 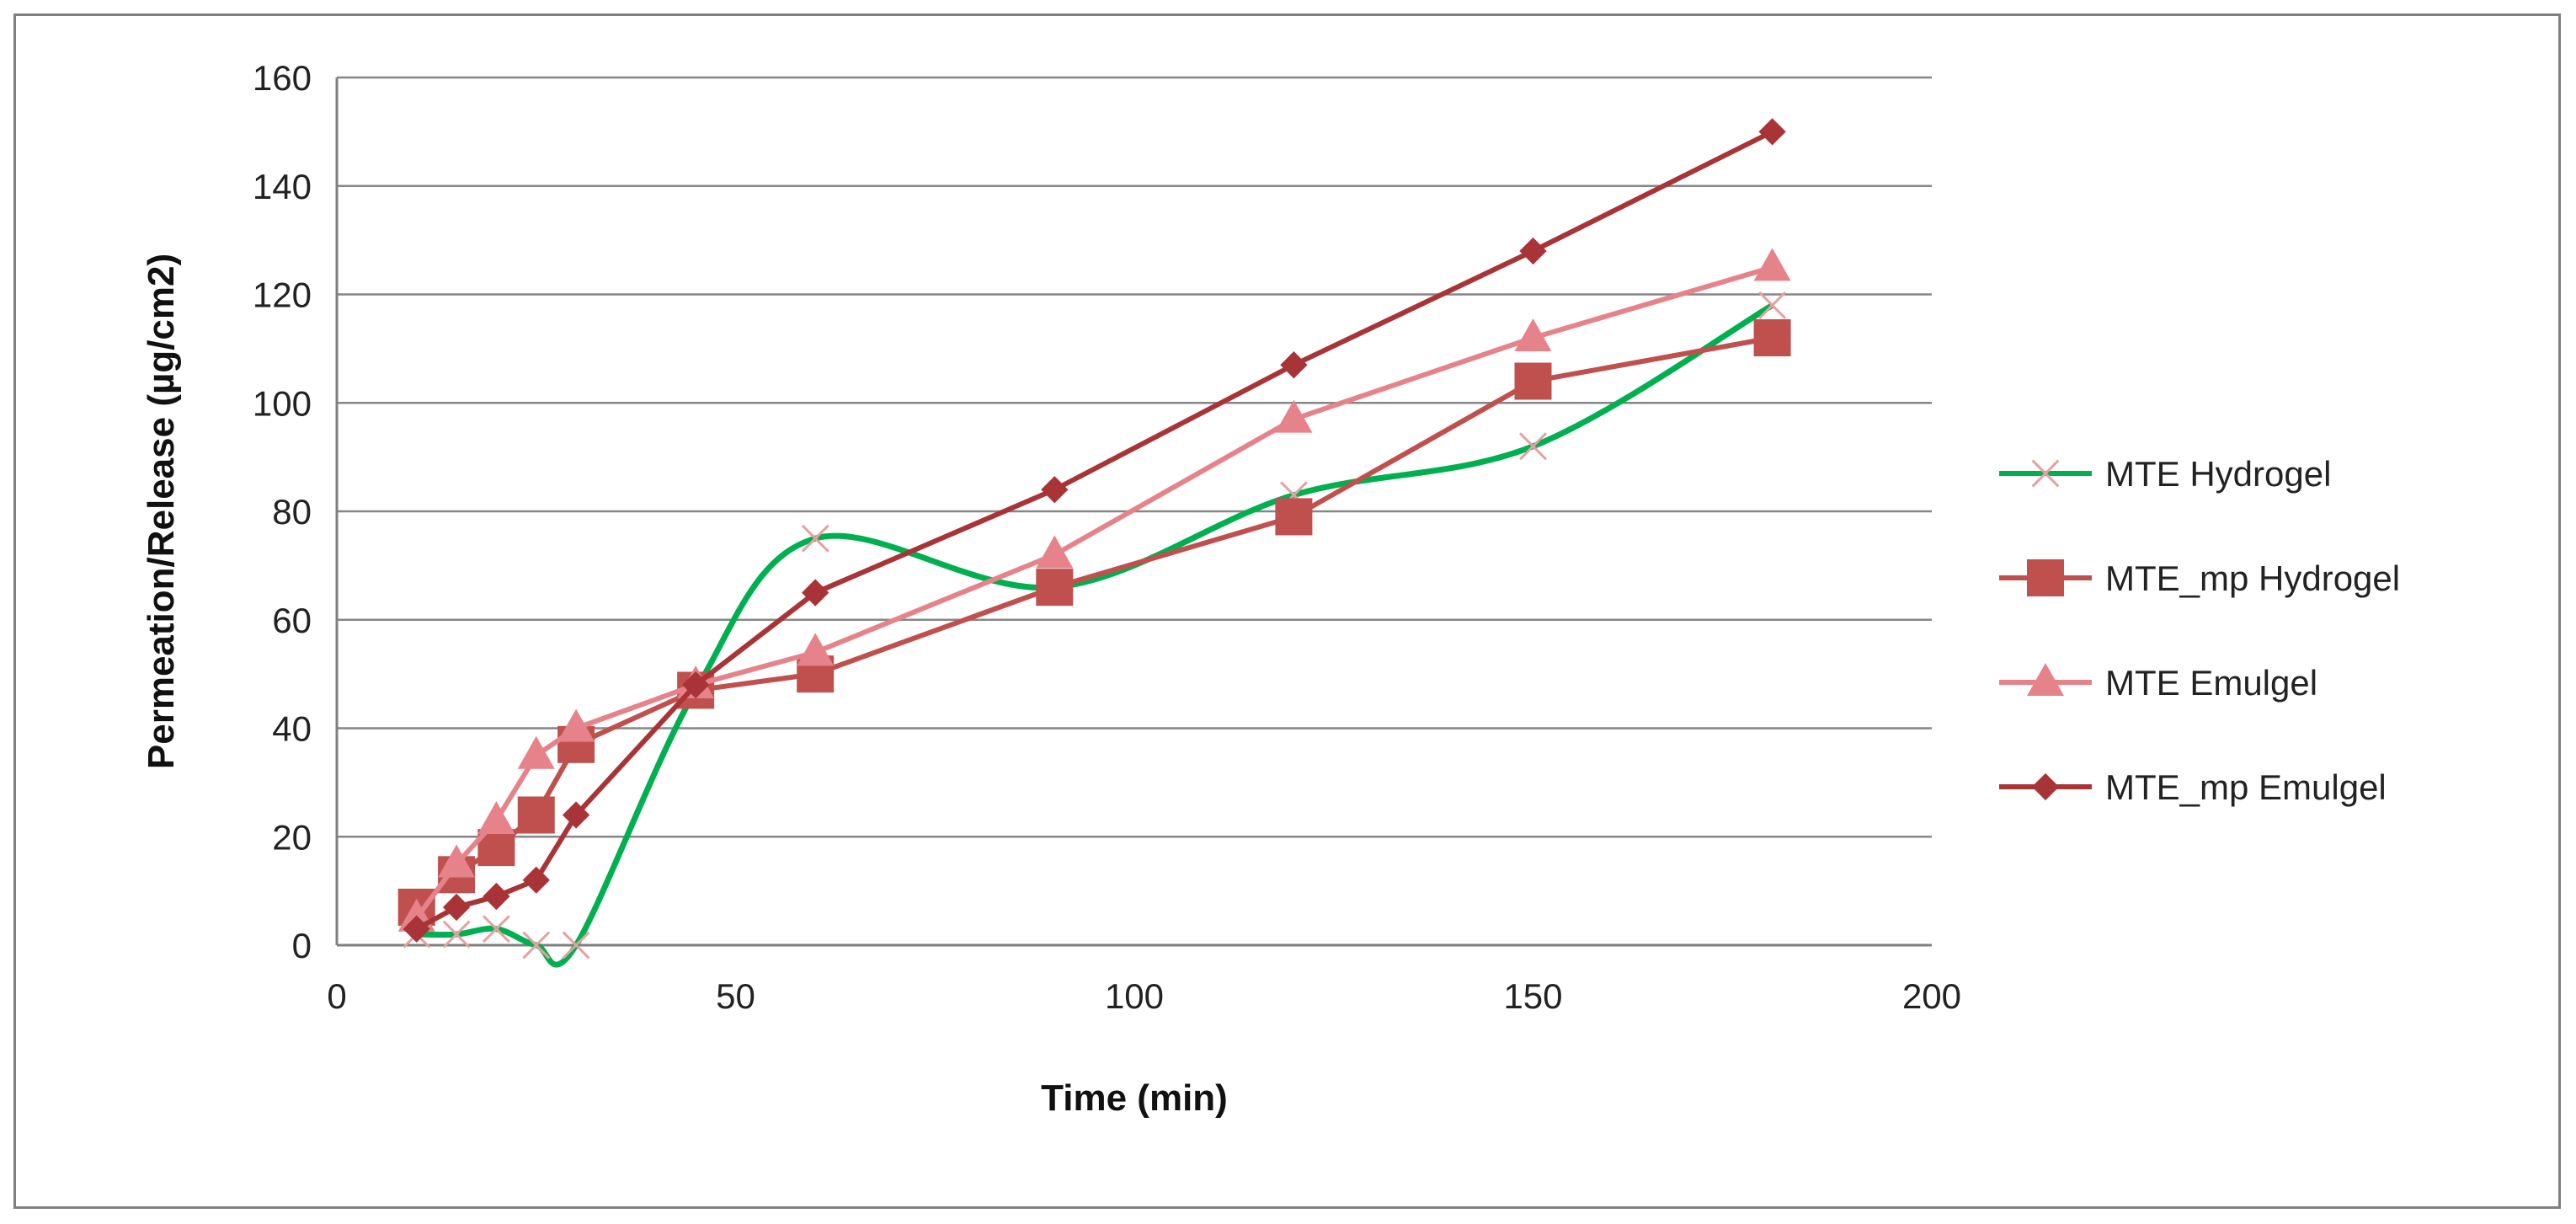 I want to click on y-tick-label: 120, so click(x=282, y=295).